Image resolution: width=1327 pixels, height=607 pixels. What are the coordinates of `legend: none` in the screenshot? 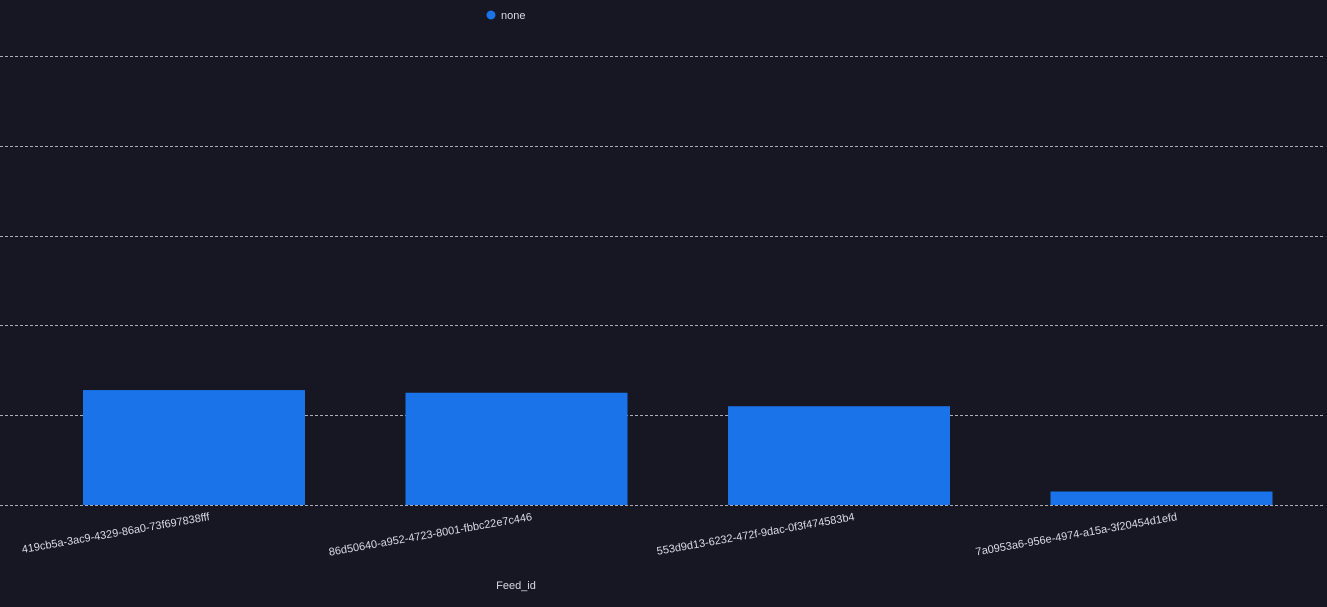 It's located at (506, 16).